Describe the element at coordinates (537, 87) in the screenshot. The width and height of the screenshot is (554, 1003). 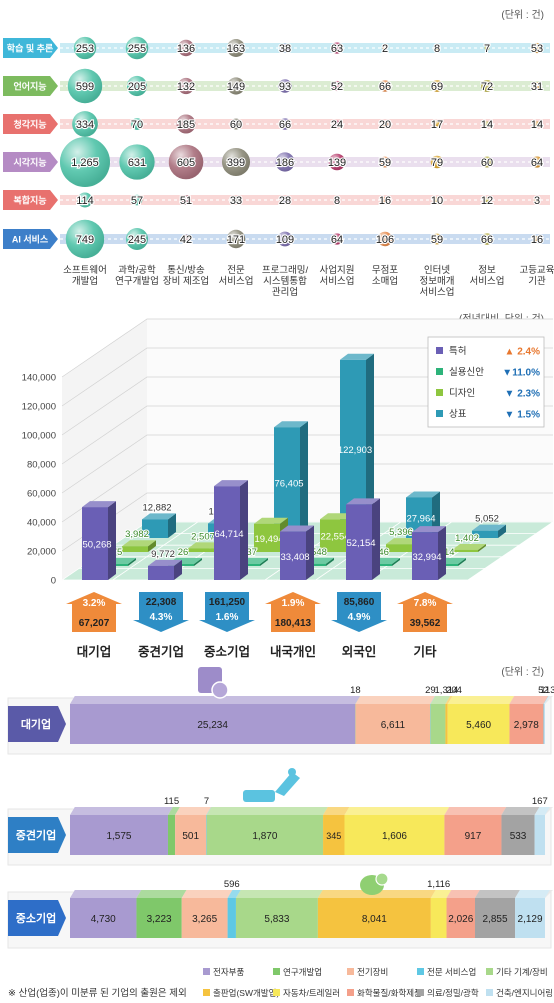
I see `bubble-value: 31` at that location.